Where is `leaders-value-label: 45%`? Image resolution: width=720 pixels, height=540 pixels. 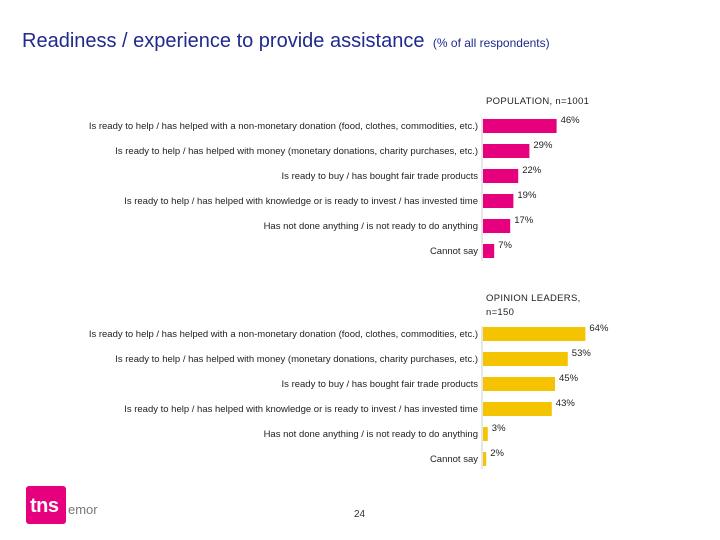 leaders-value-label: 45% is located at coordinates (569, 378).